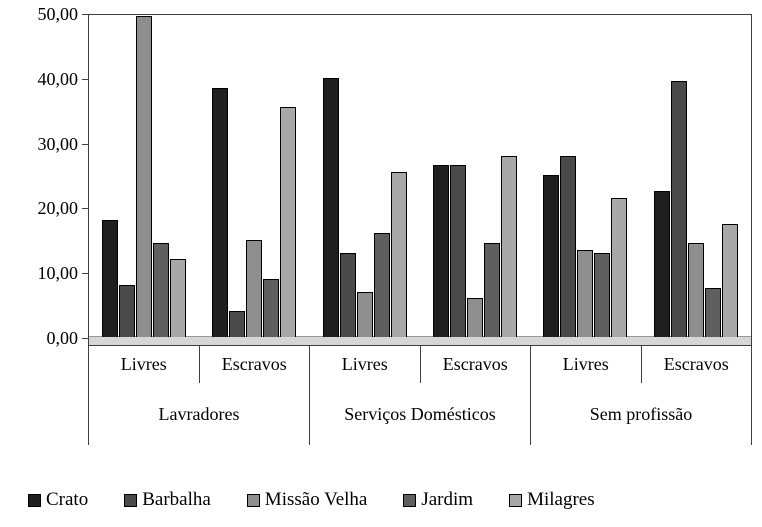 The width and height of the screenshot is (762, 527). What do you see at coordinates (62, 338) in the screenshot?
I see `y-tick-label-5: 0,00` at bounding box center [62, 338].